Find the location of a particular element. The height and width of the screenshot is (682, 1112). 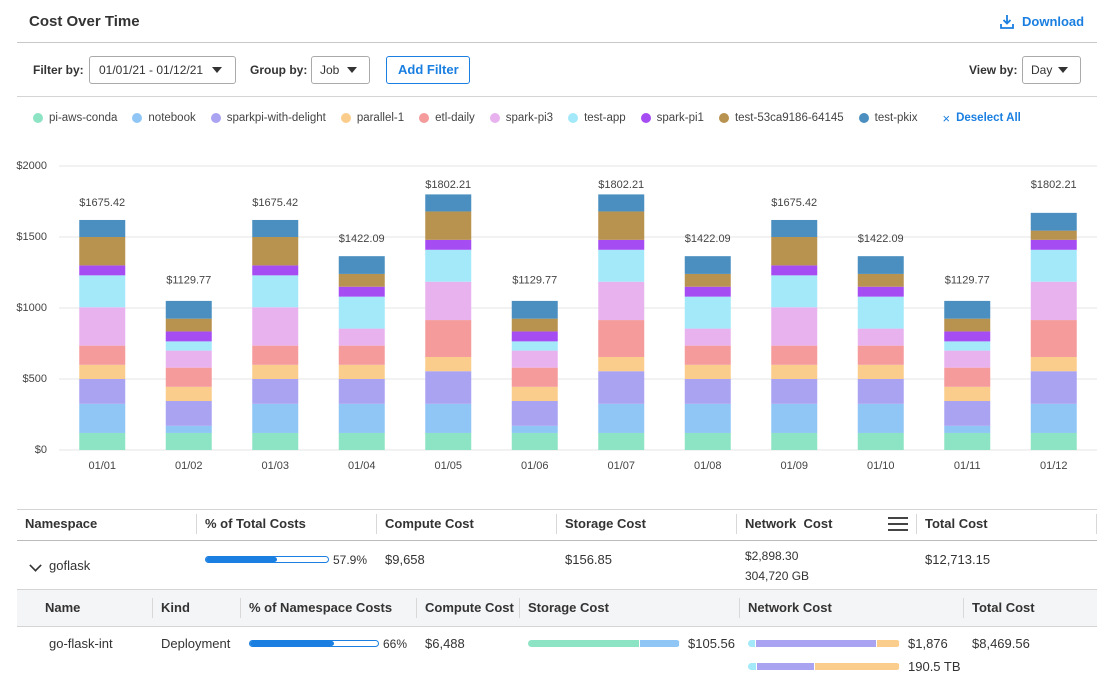

group-label: Group by: is located at coordinates (278, 70).